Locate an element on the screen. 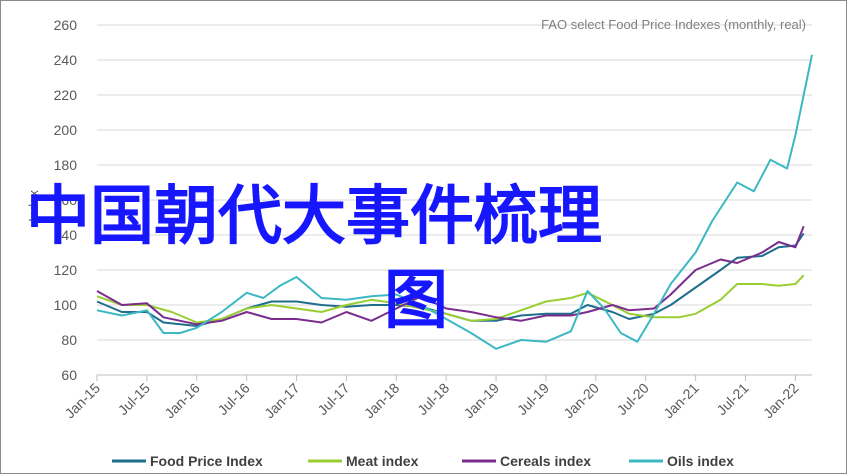 The image size is (849, 476). y-tick-label: 200 is located at coordinates (66, 130).